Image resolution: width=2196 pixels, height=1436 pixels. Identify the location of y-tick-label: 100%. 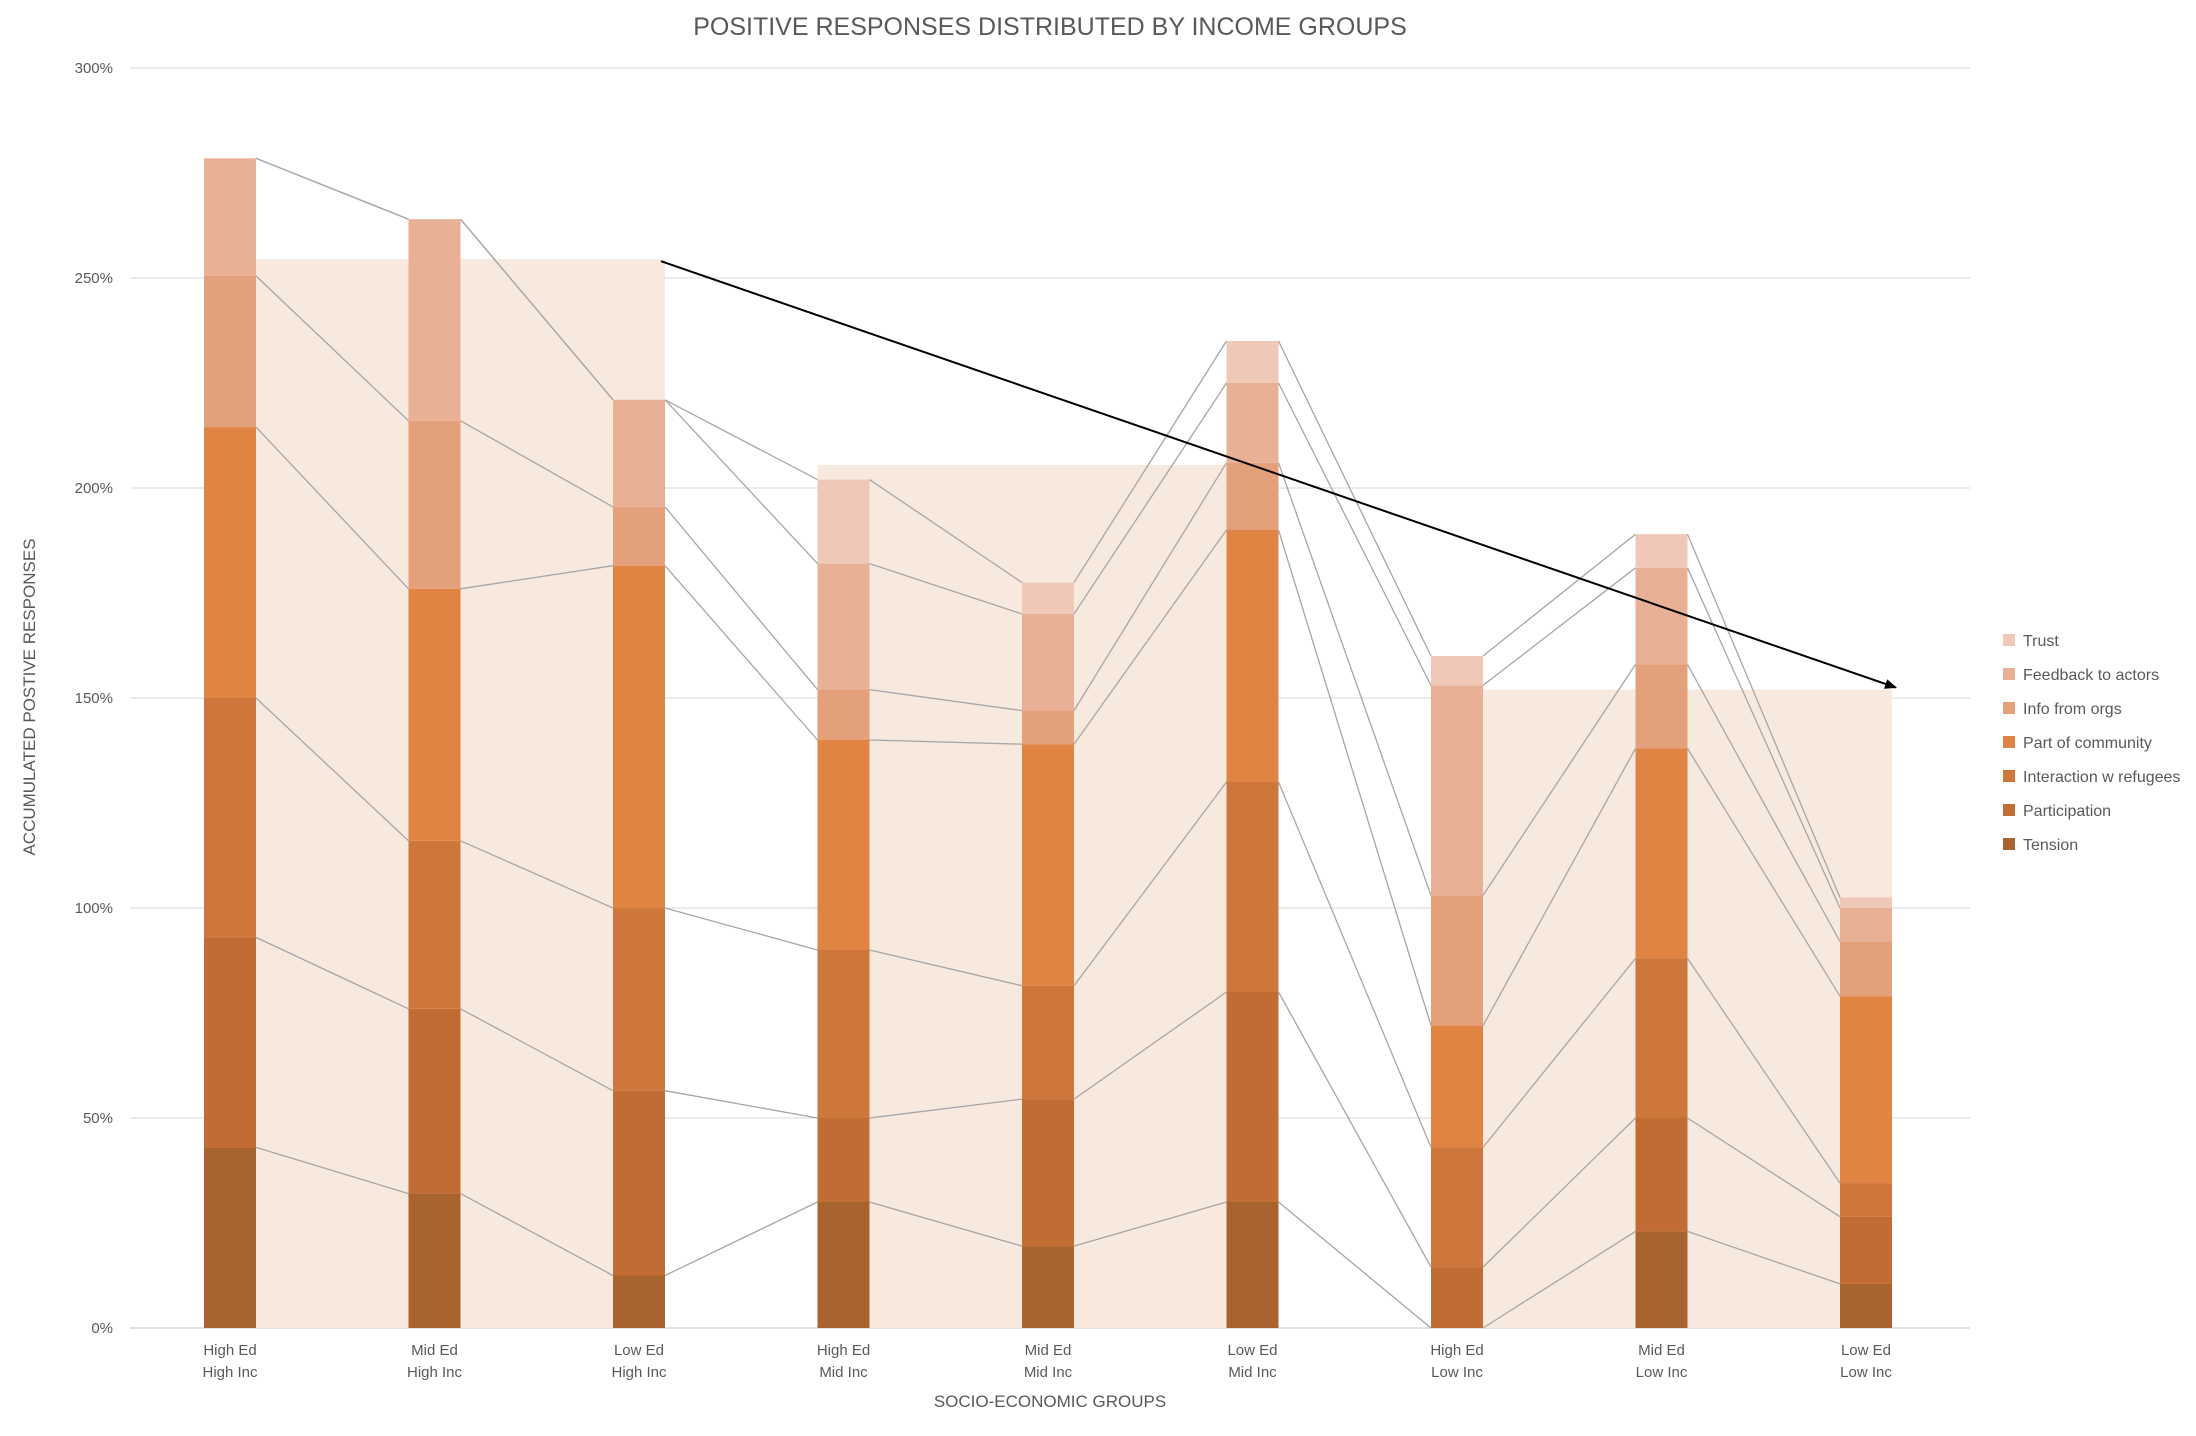
(94, 908).